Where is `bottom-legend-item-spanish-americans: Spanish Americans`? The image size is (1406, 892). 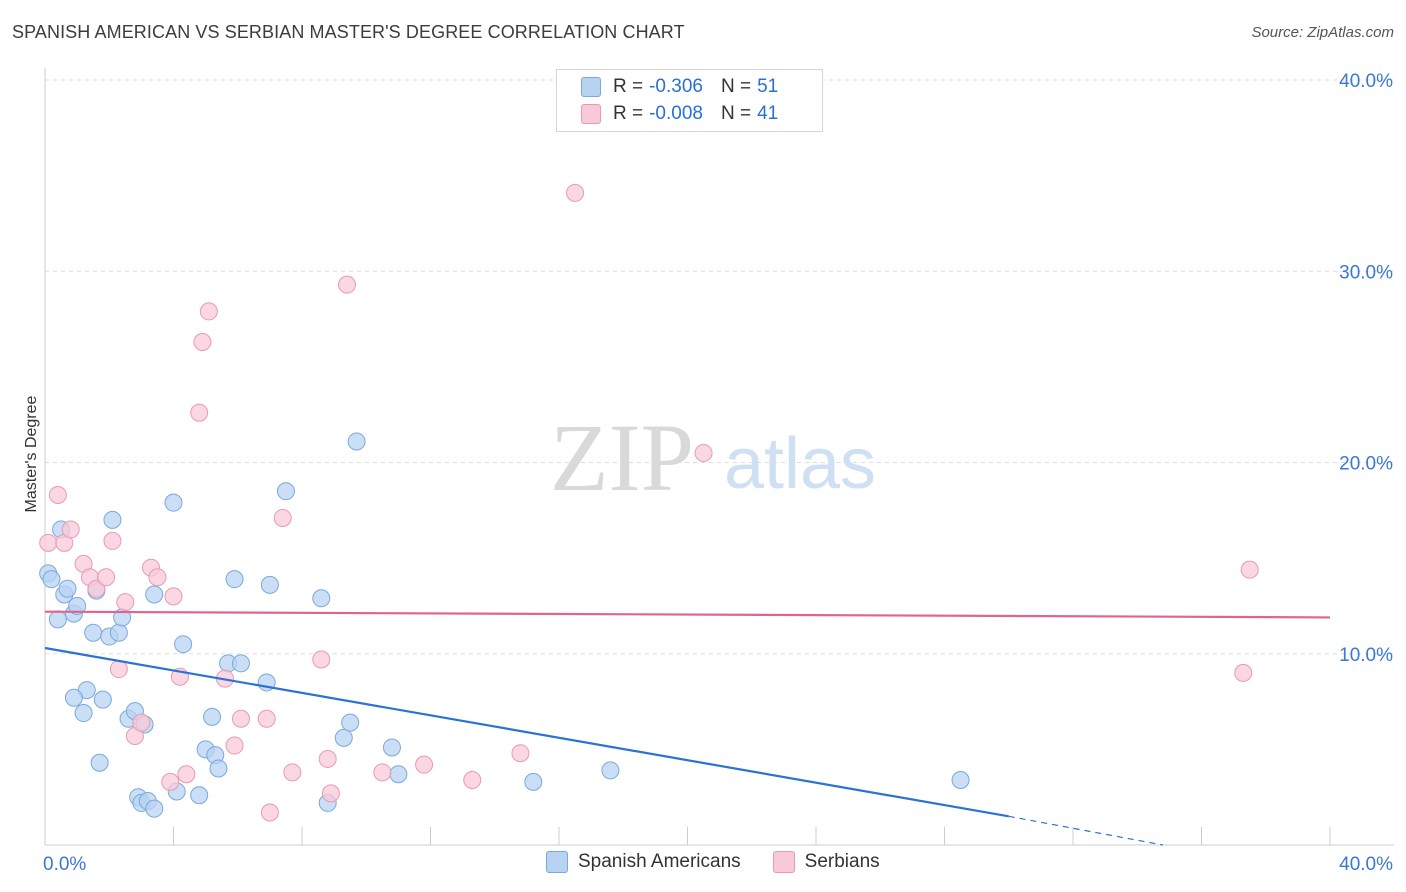 bottom-legend-item-spanish-americans: Spanish Americans is located at coordinates (643, 862).